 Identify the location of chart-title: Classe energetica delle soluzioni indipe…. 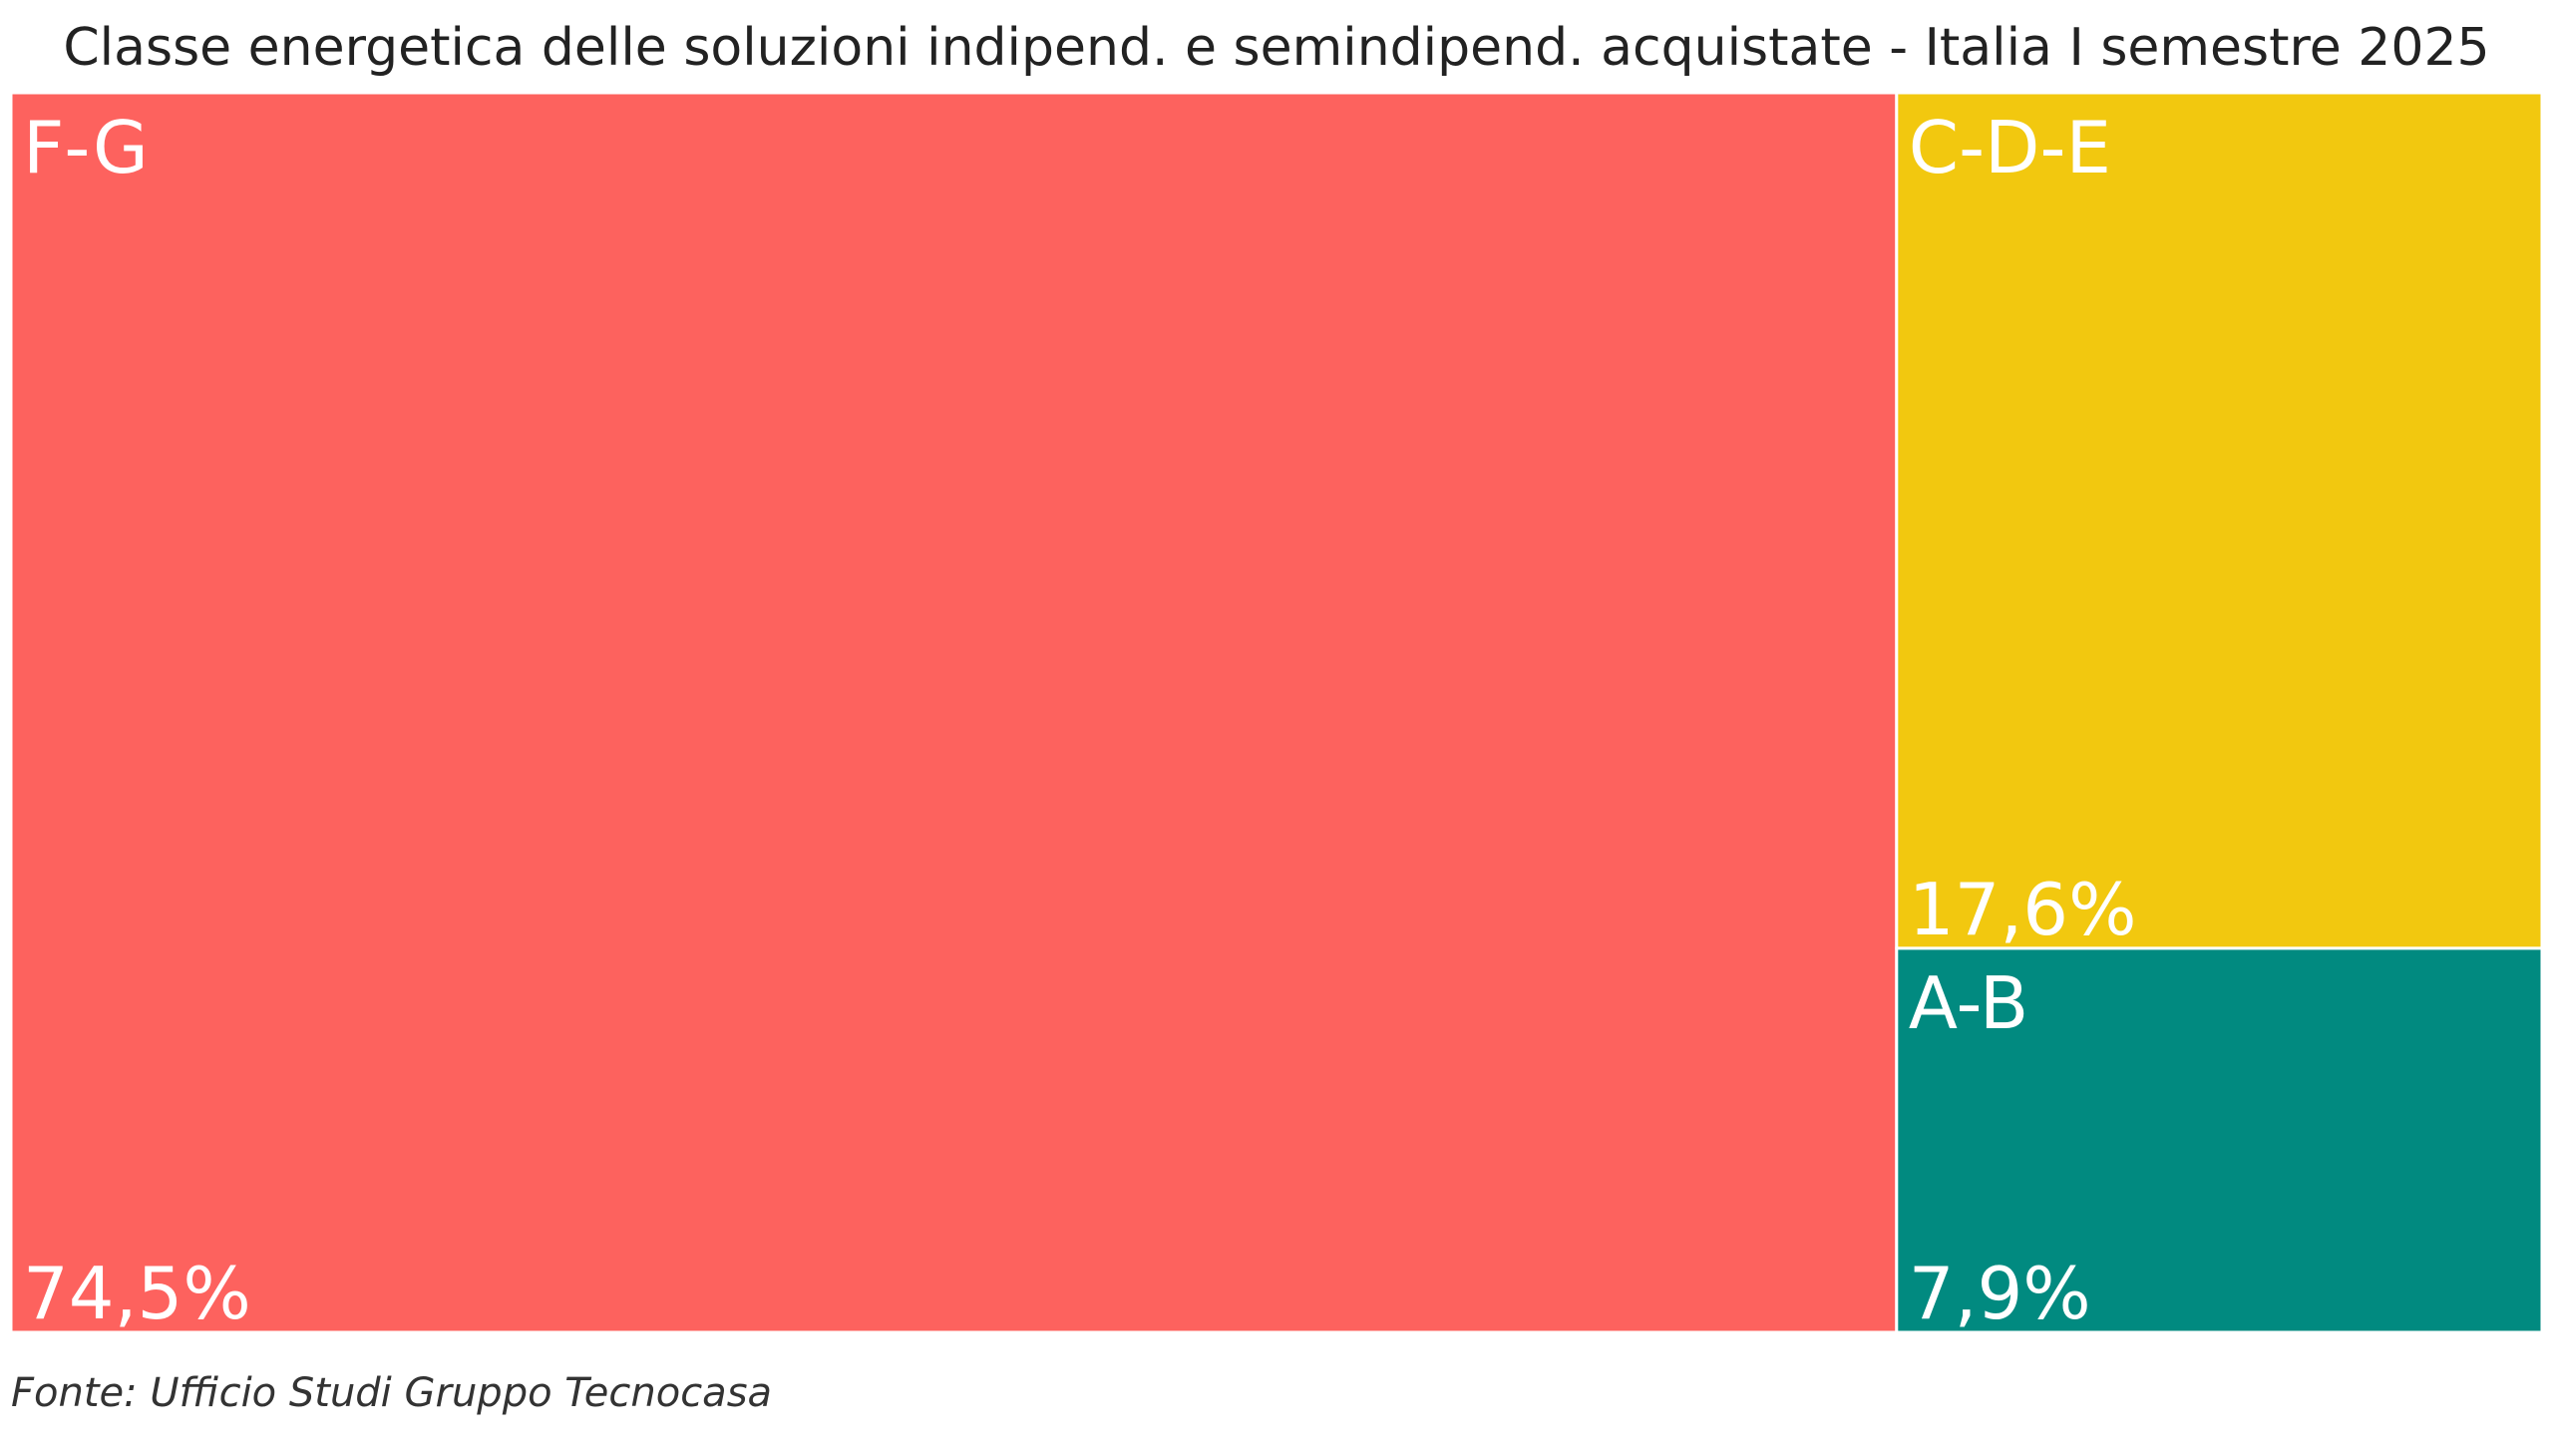
(1276, 48).